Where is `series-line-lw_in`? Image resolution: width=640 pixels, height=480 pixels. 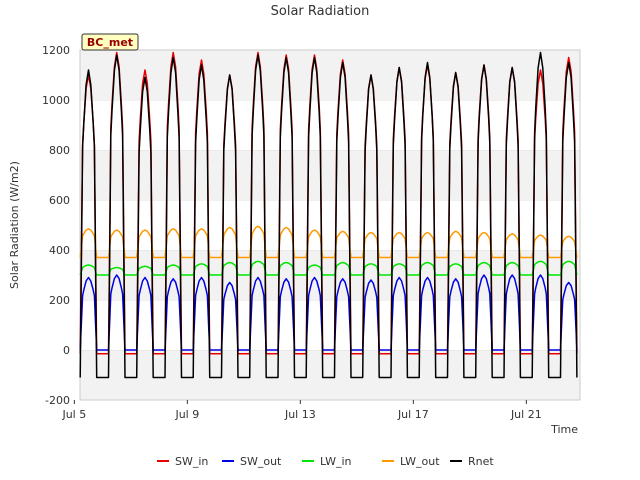 series-line-lw_in is located at coordinates (328, 268).